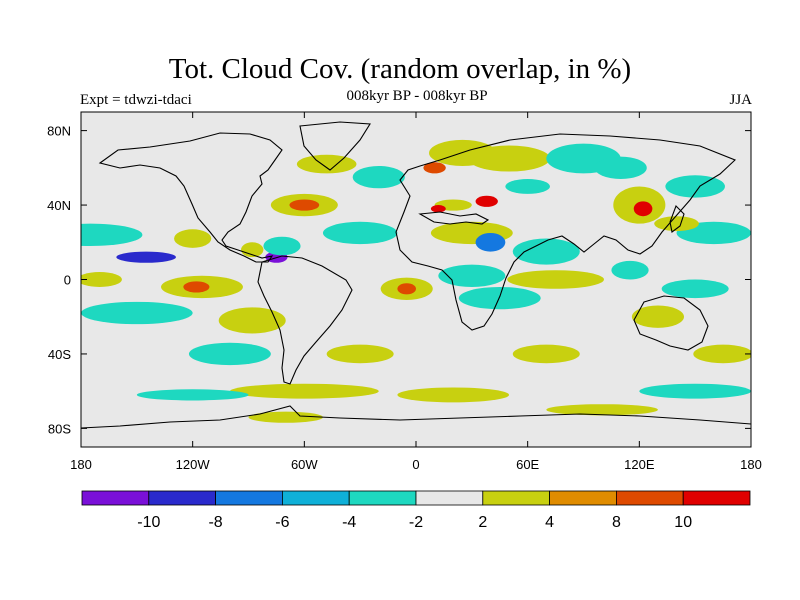  What do you see at coordinates (454, 218) in the screenshot?
I see `coast-mediterranean` at bounding box center [454, 218].